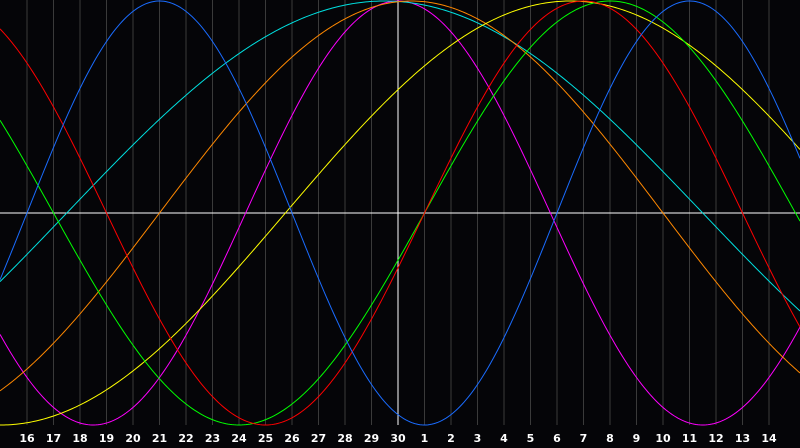 The height and width of the screenshot is (448, 800). I want to click on x-tick-label: 12, so click(715, 438).